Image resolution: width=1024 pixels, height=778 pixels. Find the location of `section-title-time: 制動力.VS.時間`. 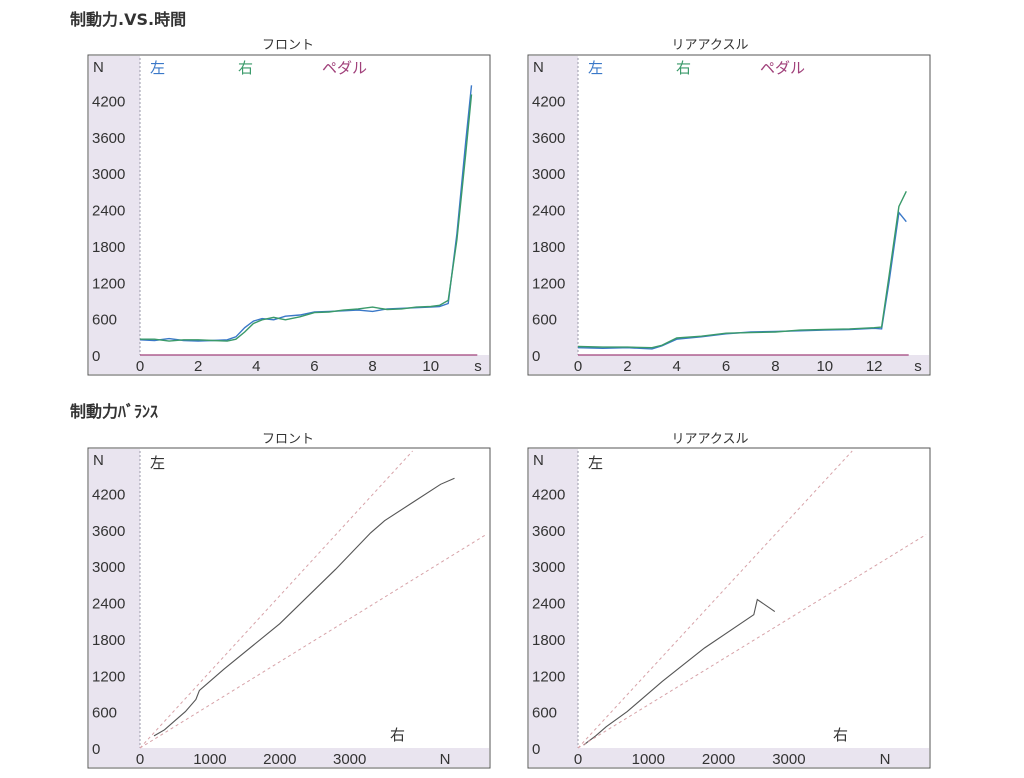

section-title-time: 制動力.VS.時間 is located at coordinates (128, 19).